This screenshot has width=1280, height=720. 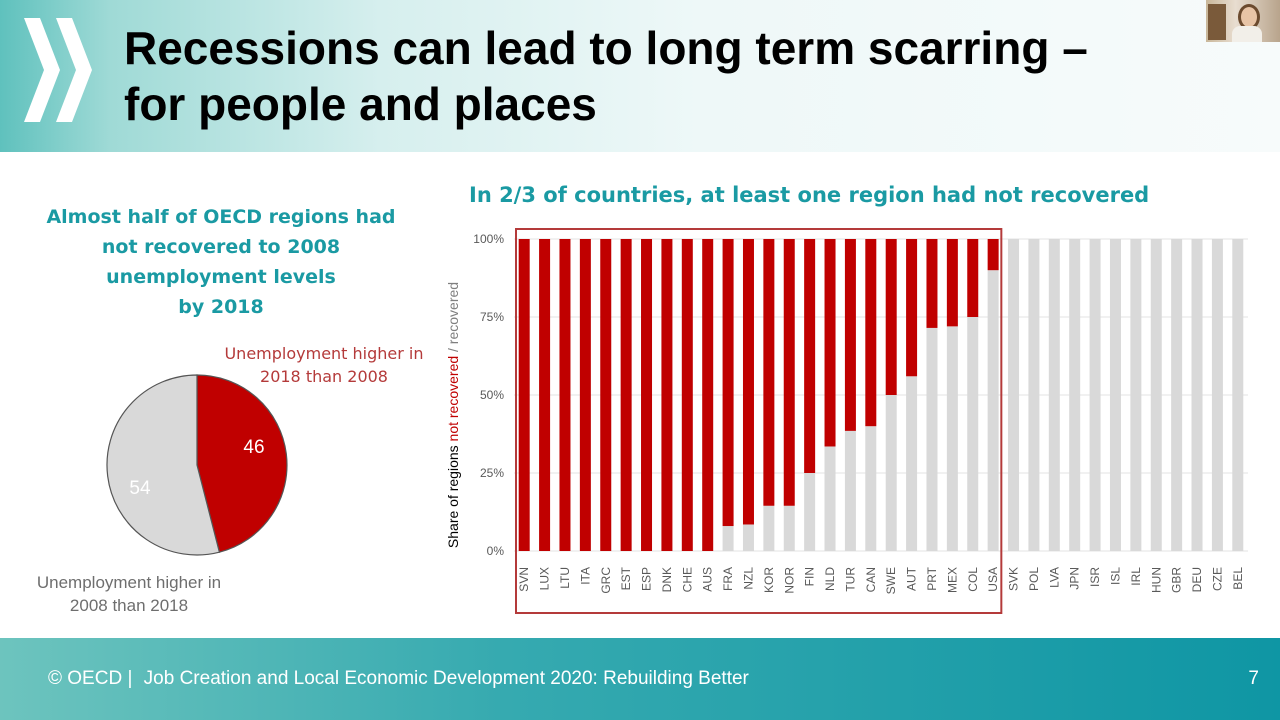 I want to click on bar-not-recovered-FIN, so click(x=810, y=356).